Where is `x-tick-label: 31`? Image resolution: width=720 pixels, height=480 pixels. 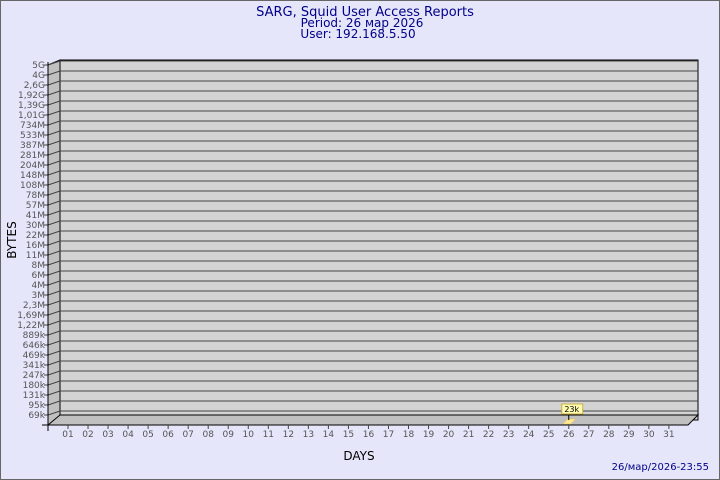 x-tick-label: 31 is located at coordinates (668, 435).